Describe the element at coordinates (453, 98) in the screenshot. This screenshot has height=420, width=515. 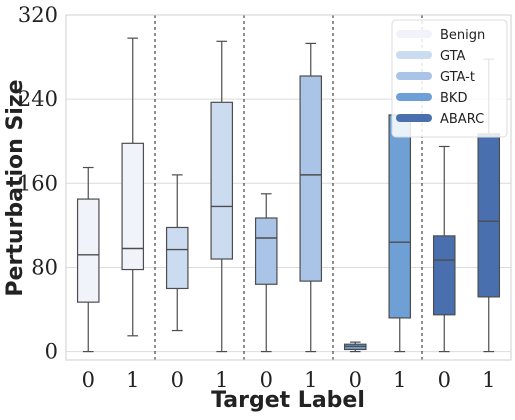
I see `legend-label-bkd: BKD` at that location.